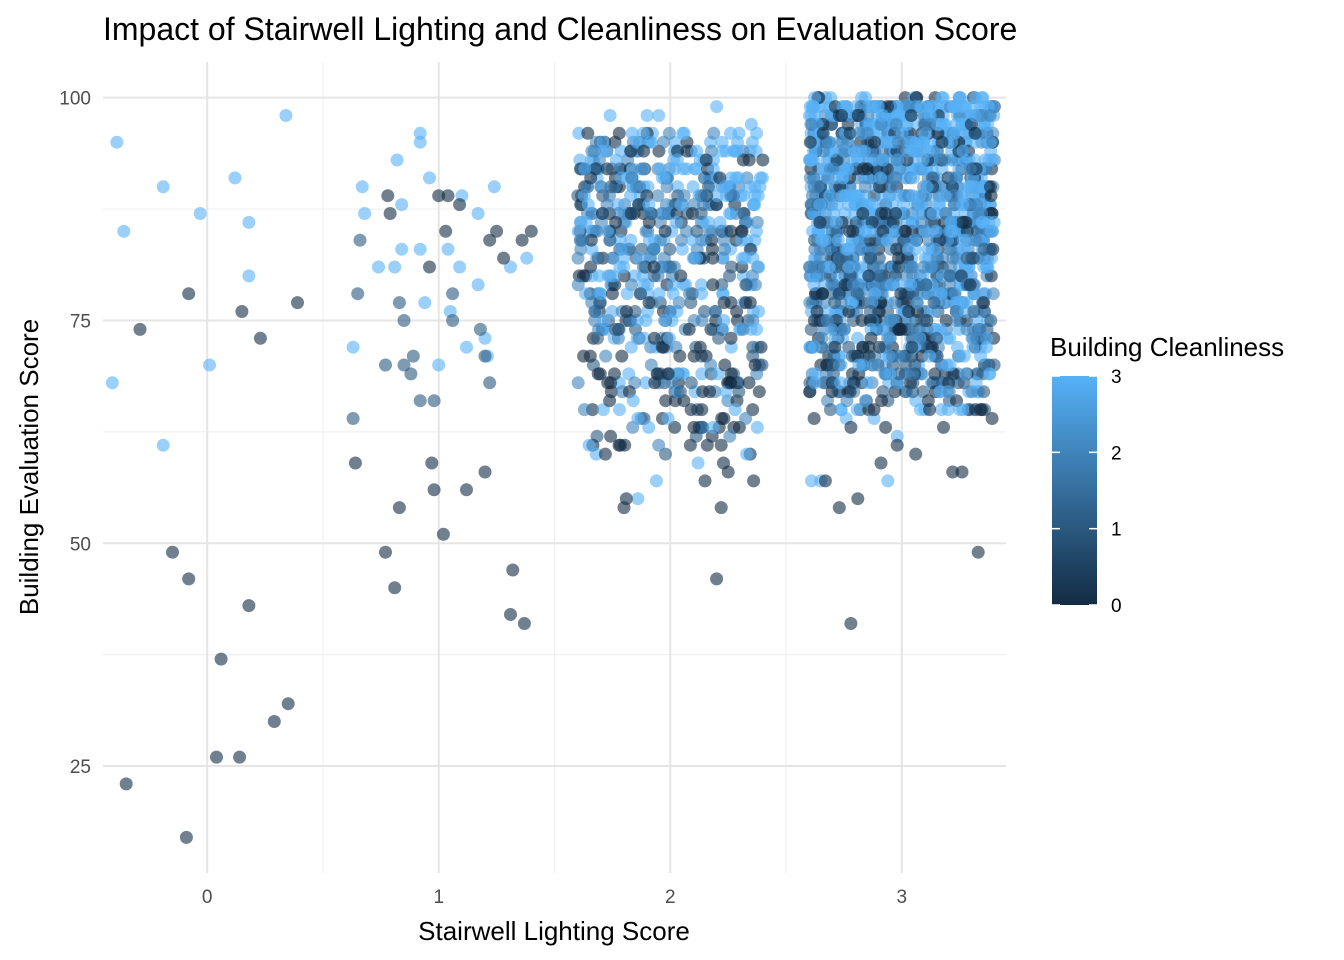 The width and height of the screenshot is (1344, 960). Describe the element at coordinates (75, 433) in the screenshot. I see `y-axis-ticks: 25 50 75 100` at that location.